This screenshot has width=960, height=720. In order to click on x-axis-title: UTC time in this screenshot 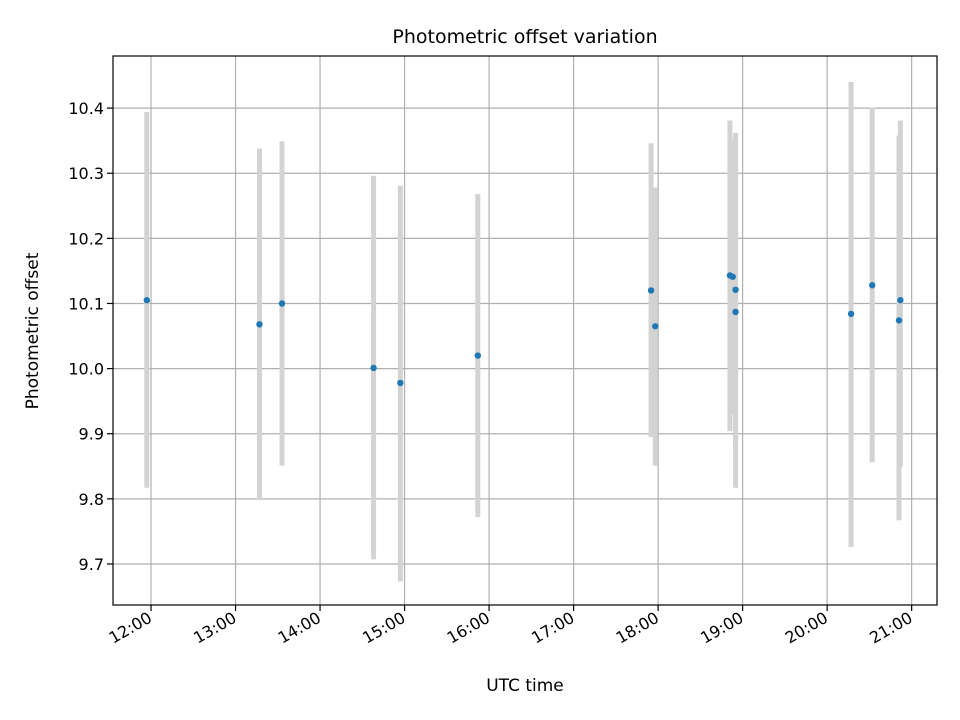, I will do `click(525, 686)`.